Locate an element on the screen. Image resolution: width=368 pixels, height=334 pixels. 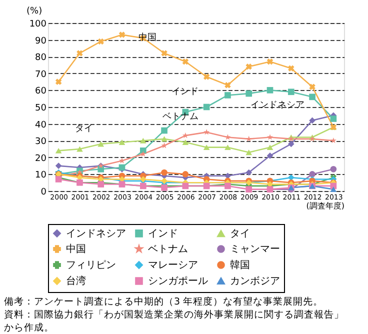
legend-label: カンボジア is located at coordinates (255, 281).